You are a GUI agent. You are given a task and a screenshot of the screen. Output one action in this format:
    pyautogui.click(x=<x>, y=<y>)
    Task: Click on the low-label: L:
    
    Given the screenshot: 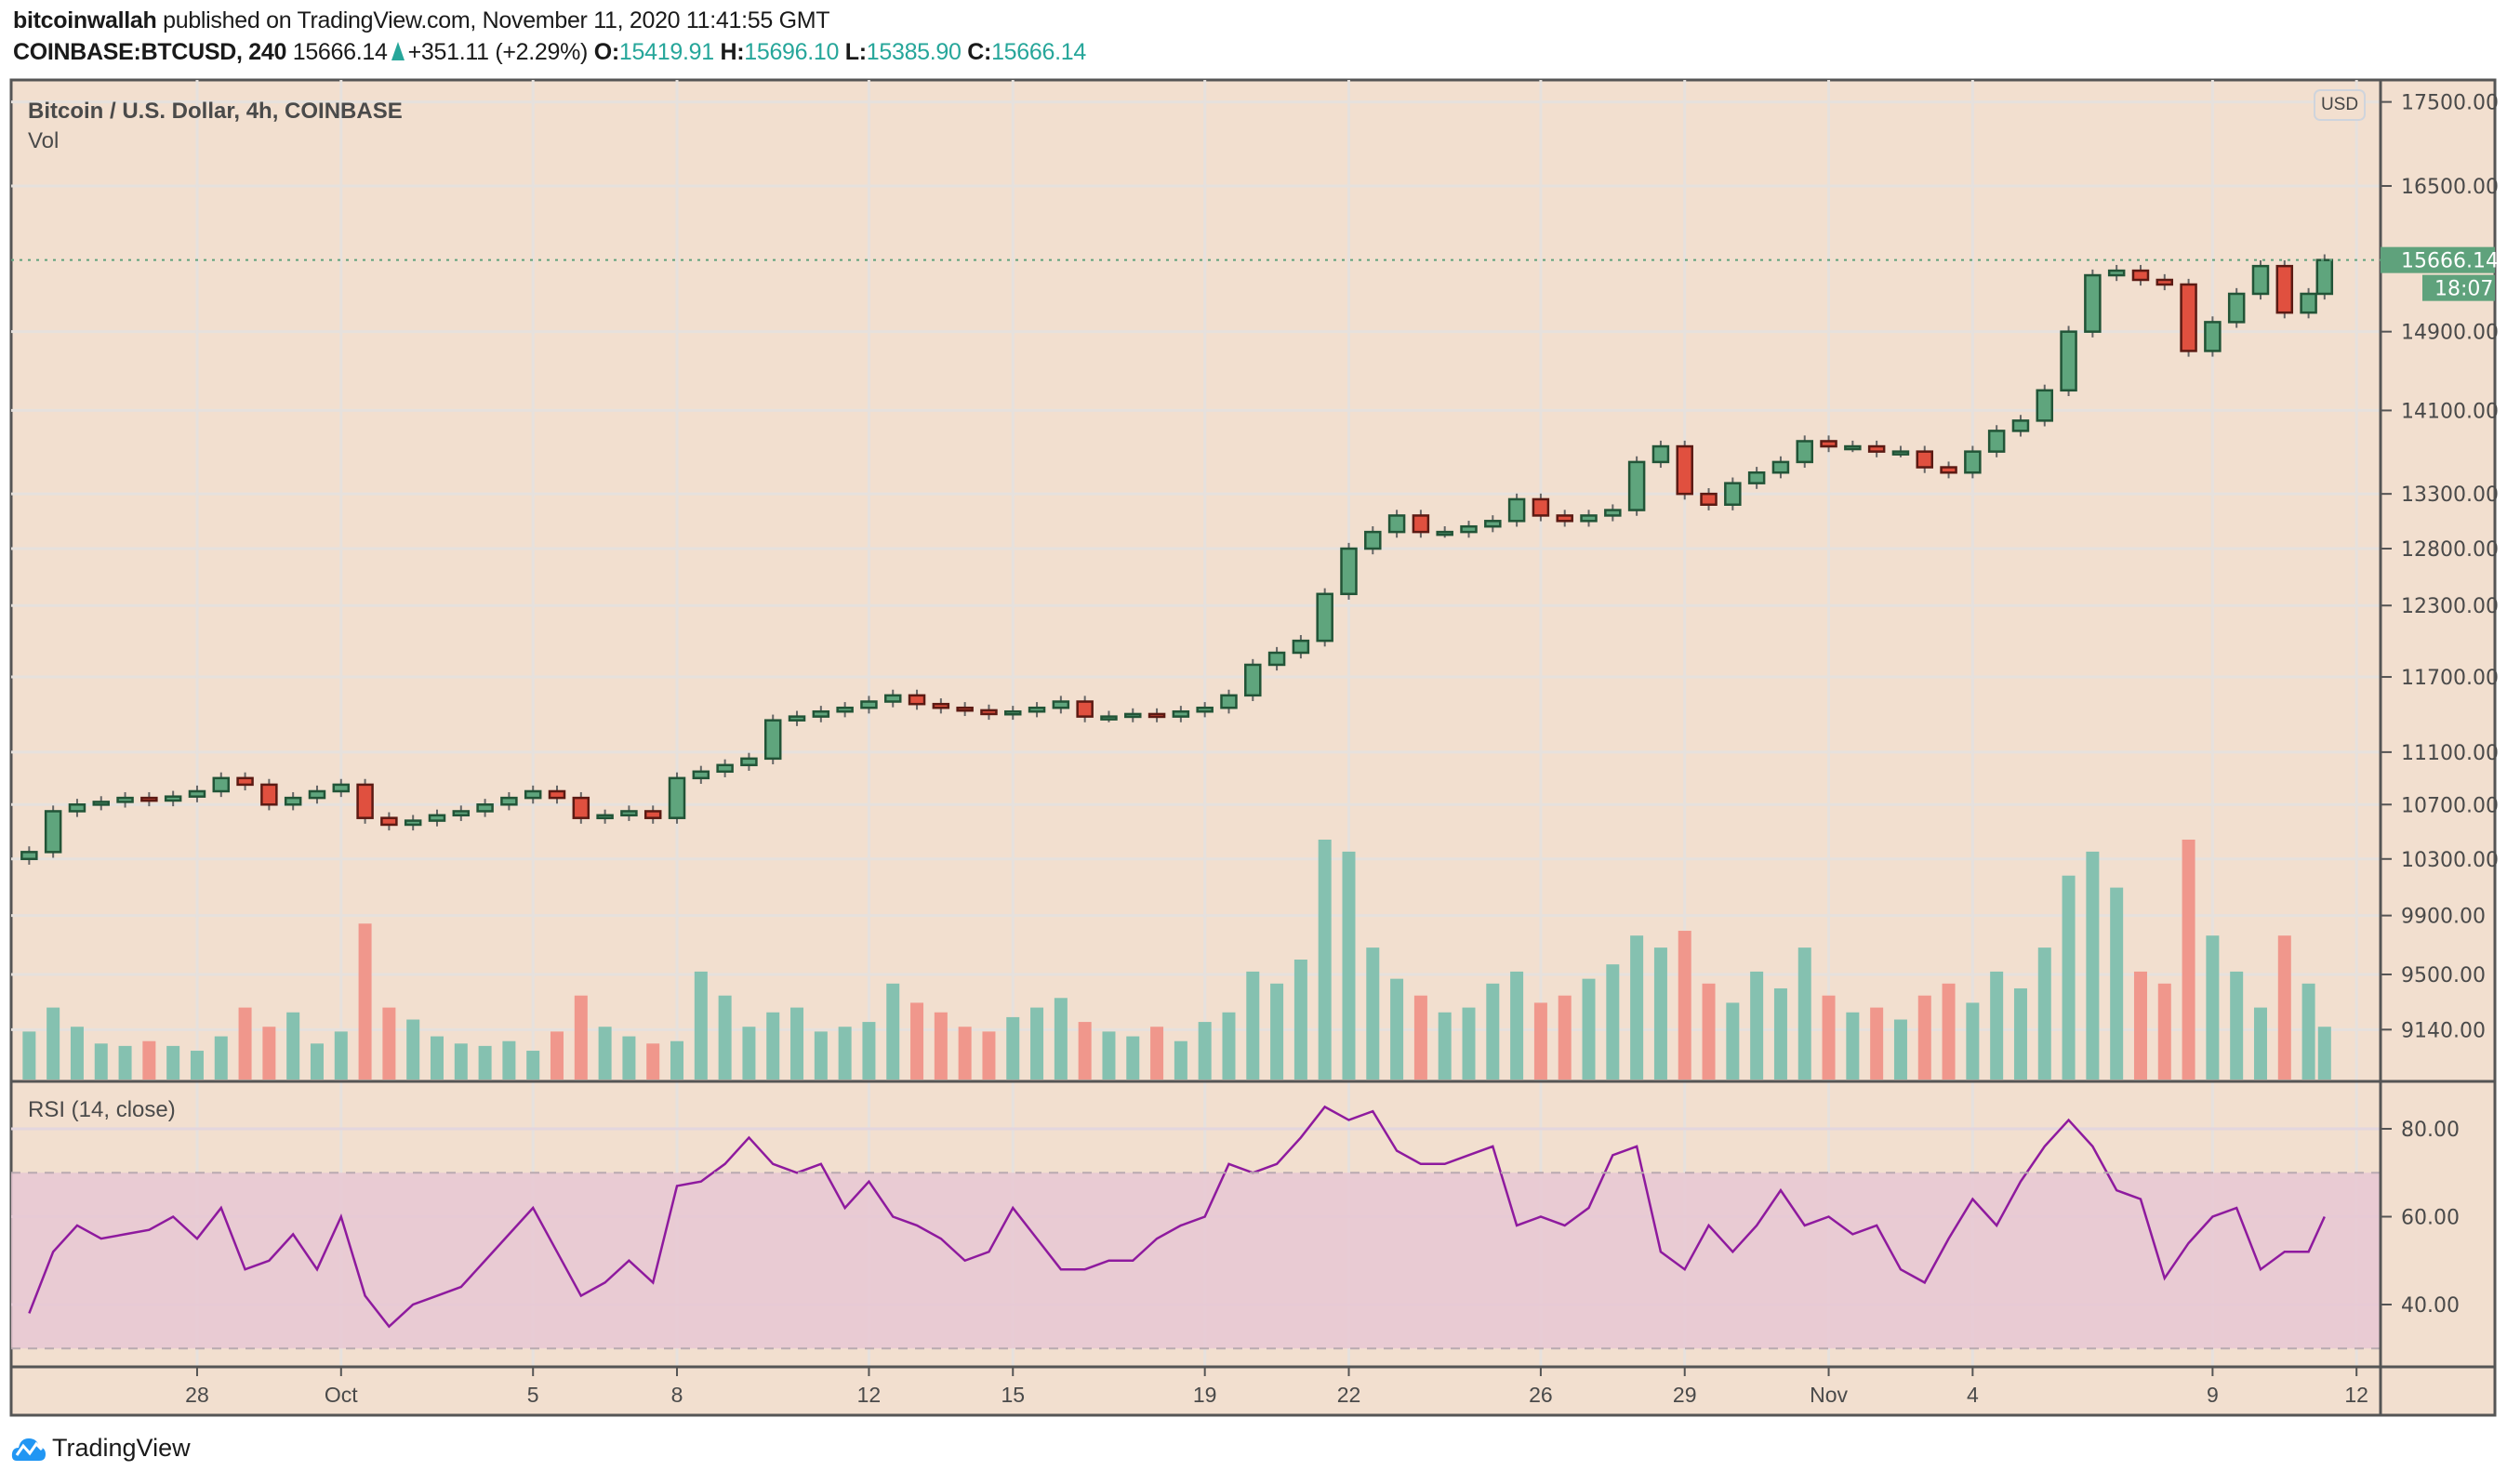 What is the action you would take?
    pyautogui.click(x=855, y=52)
    